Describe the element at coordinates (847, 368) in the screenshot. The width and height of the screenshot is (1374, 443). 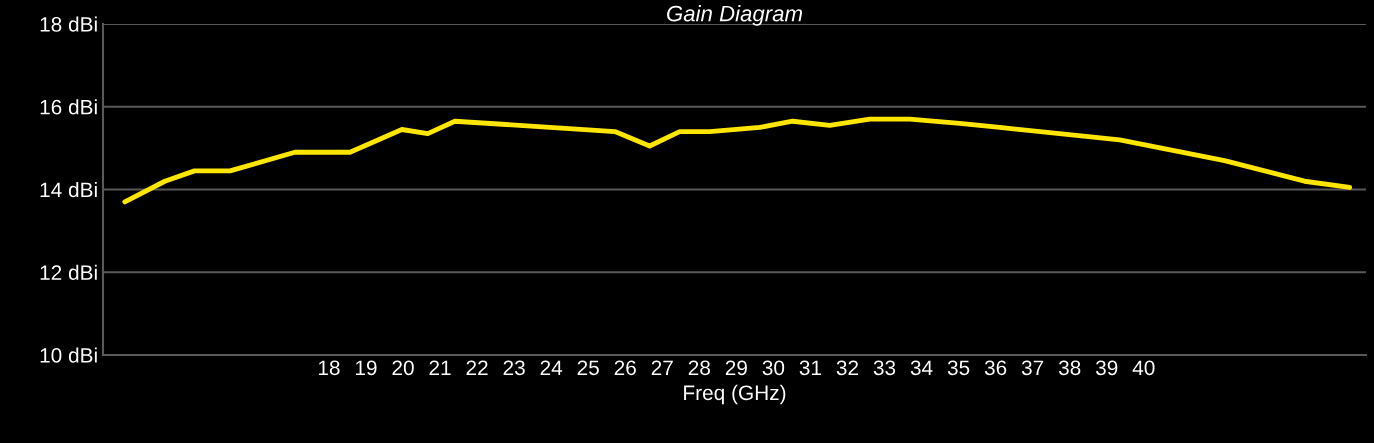
I see `x-tick-label: 32` at that location.